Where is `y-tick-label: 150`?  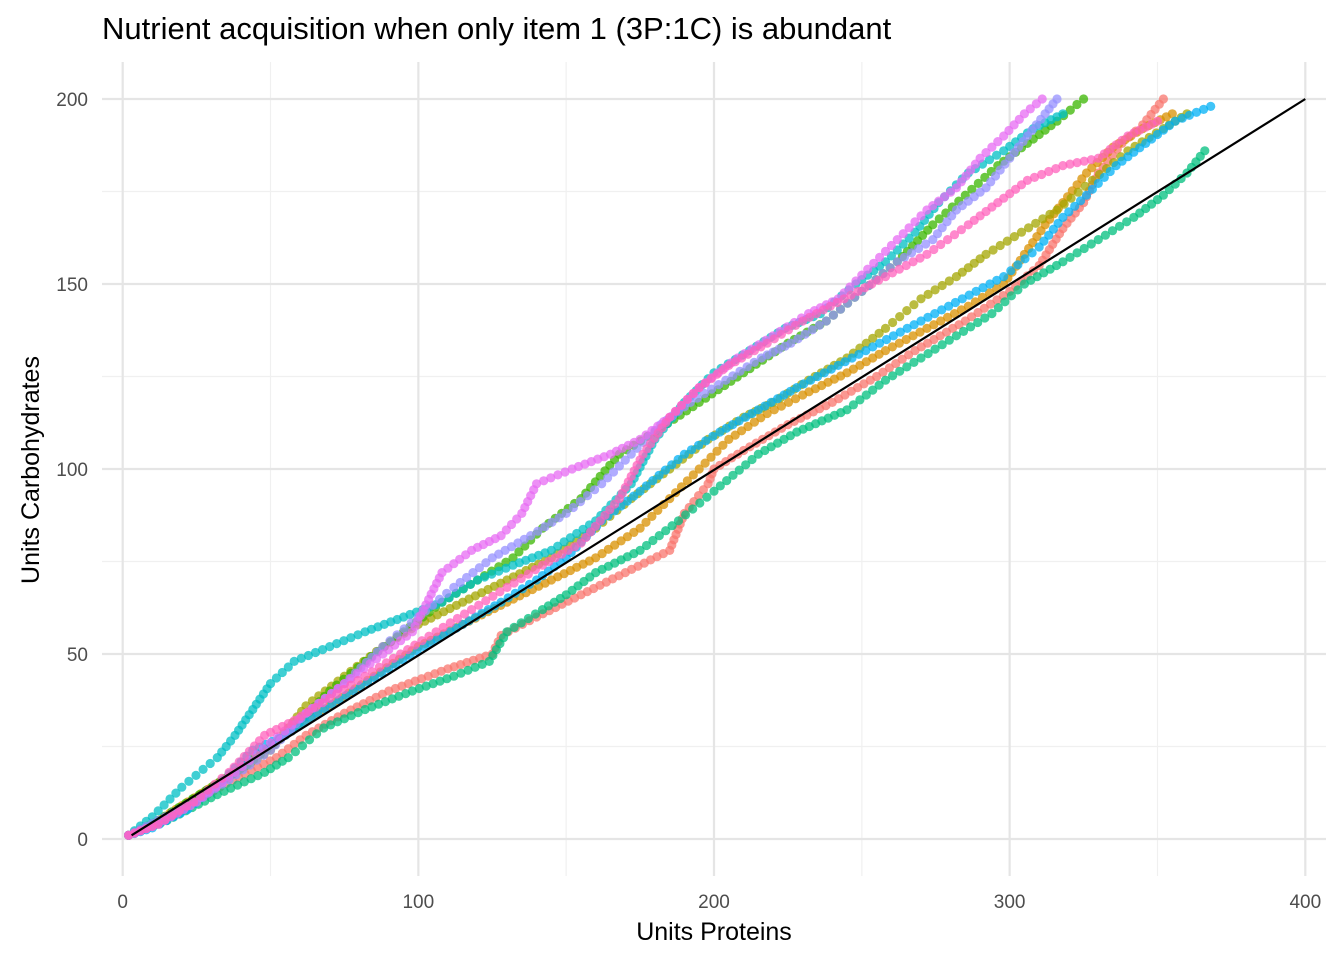 y-tick-label: 150 is located at coordinates (72, 285).